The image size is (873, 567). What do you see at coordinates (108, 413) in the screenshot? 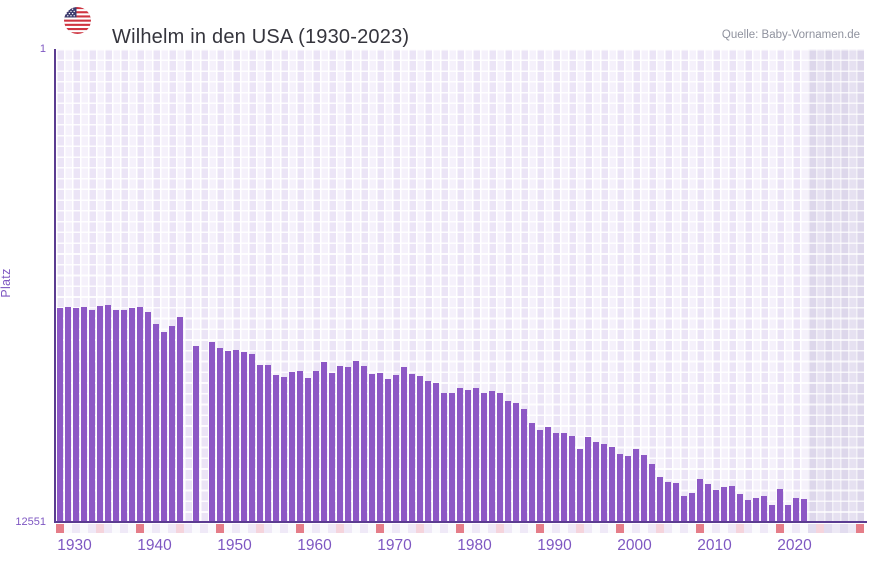
I see `bar-1934` at bounding box center [108, 413].